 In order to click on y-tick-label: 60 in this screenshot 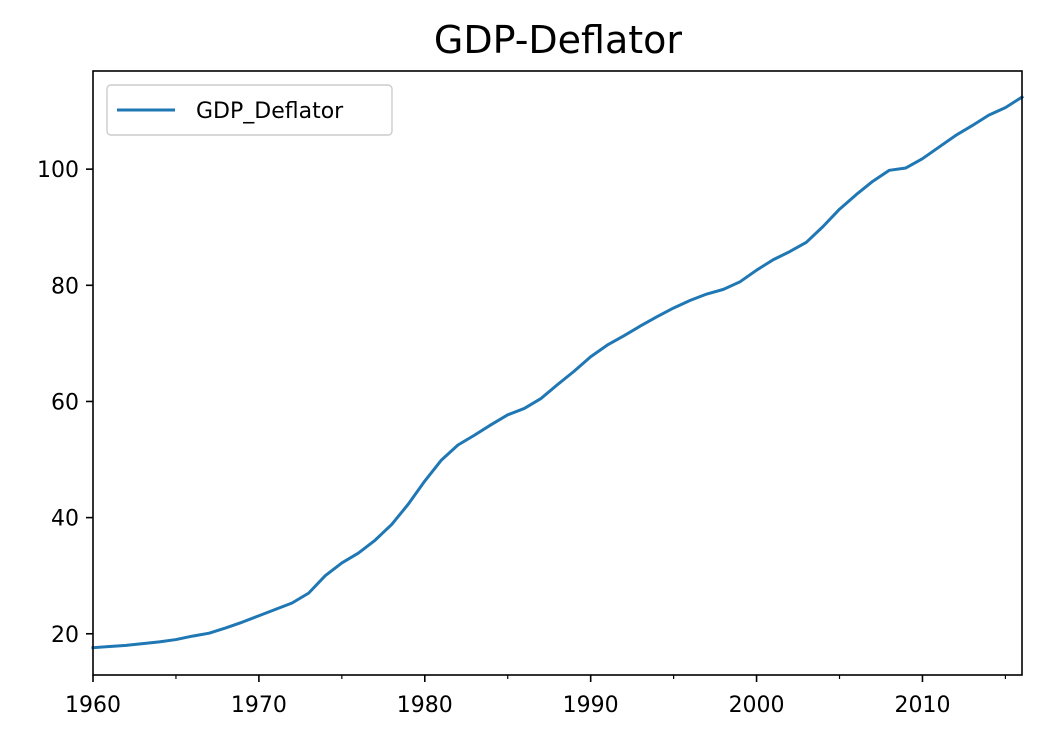, I will do `click(65, 402)`.